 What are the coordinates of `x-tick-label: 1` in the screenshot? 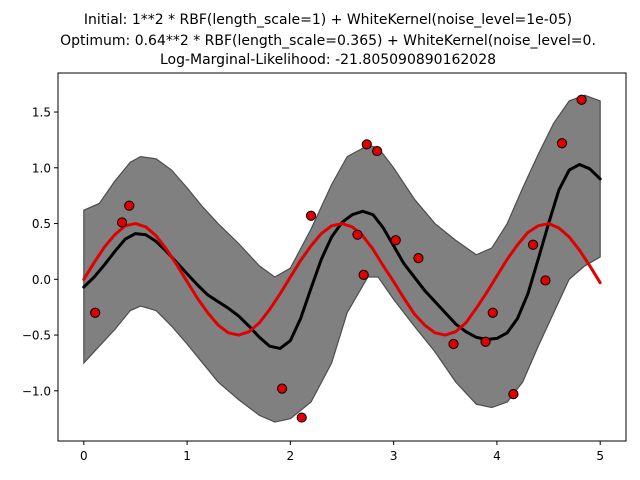 It's located at (187, 456).